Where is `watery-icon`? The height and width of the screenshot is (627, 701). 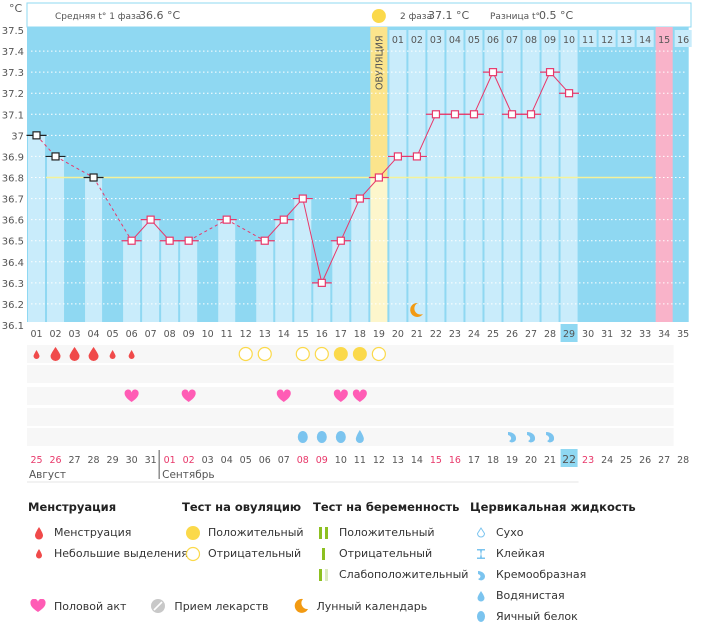
watery-icon is located at coordinates (359, 436).